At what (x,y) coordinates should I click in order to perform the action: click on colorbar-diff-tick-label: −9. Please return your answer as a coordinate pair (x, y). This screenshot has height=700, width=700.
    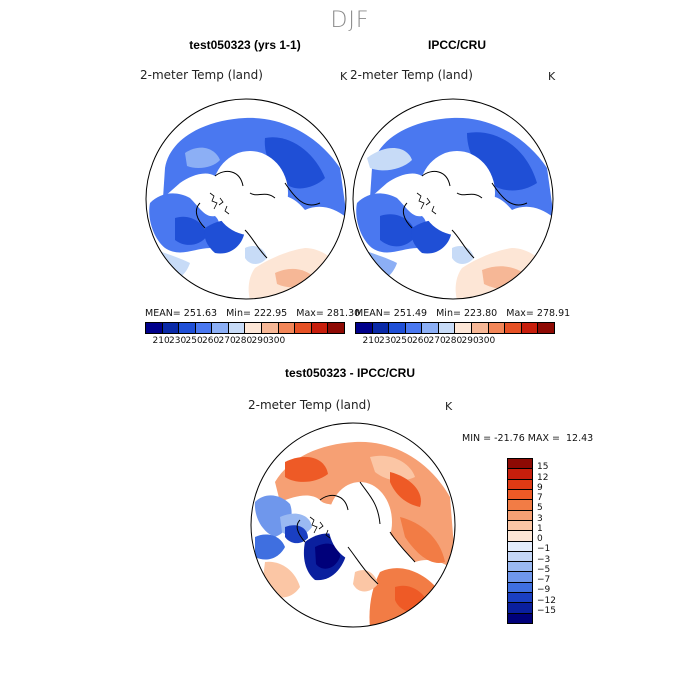
    Looking at the image, I should click on (544, 590).